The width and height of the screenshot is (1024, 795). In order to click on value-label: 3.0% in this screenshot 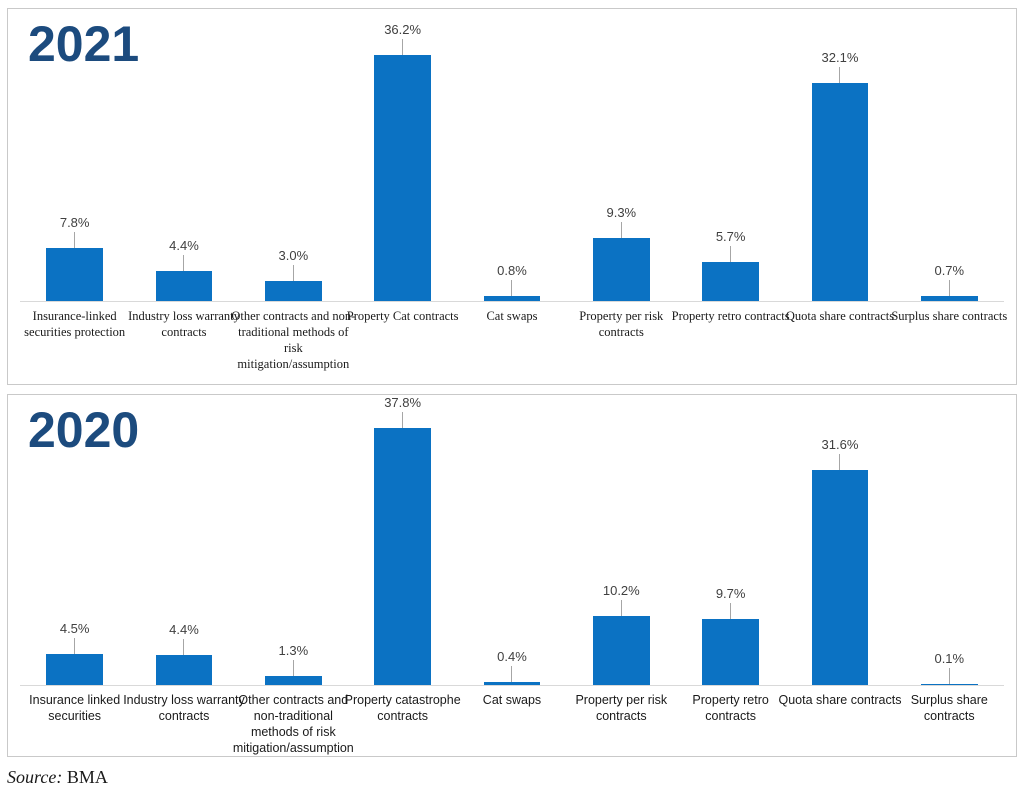, I will do `click(293, 255)`.